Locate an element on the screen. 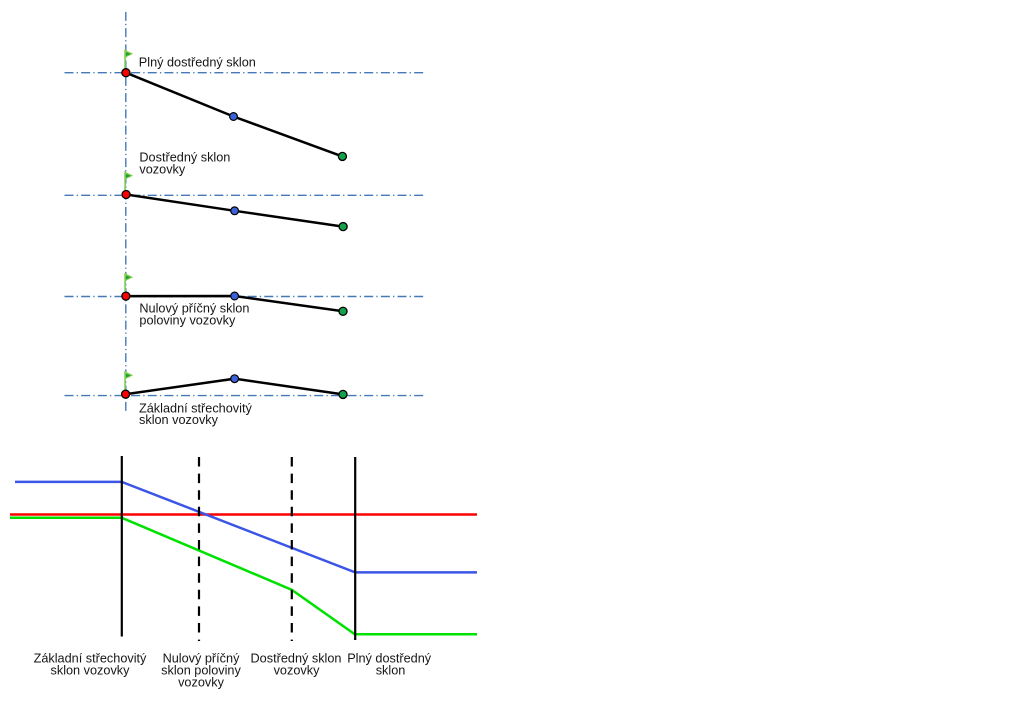  svg-text: Plný dostředný is located at coordinates (389, 659).